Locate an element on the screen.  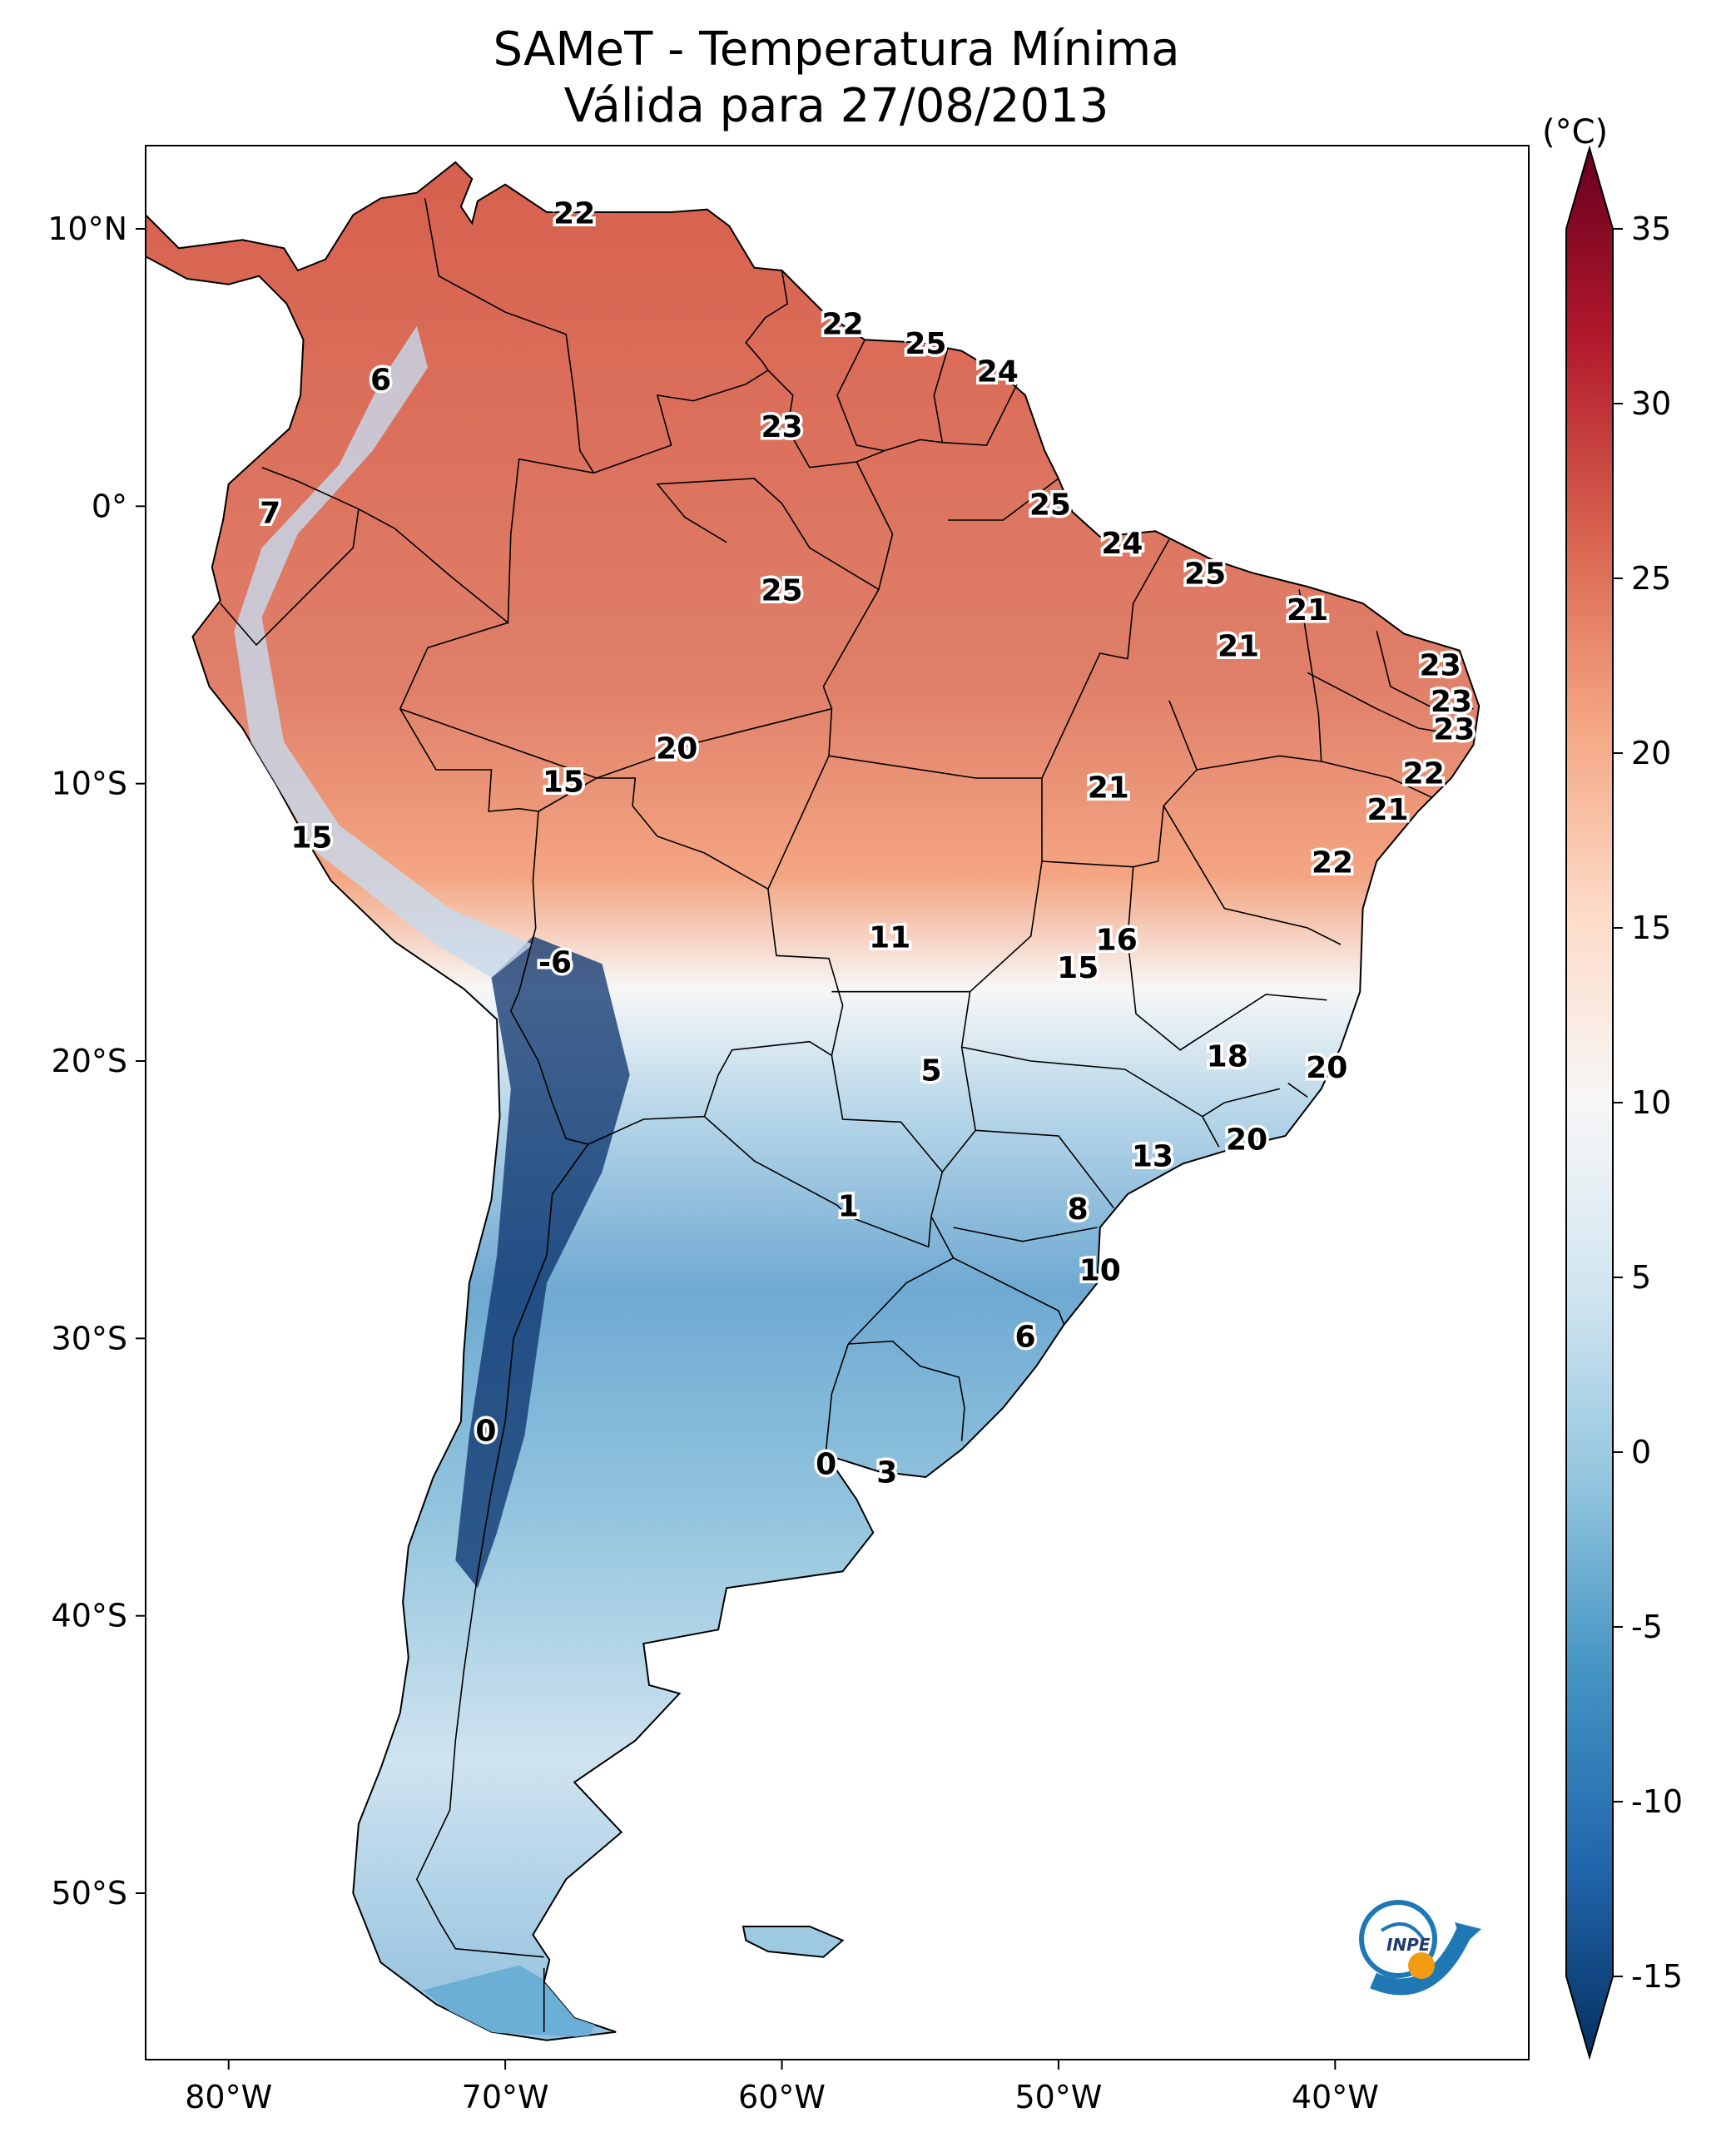
station-value-label: 7 is located at coordinates (270, 513).